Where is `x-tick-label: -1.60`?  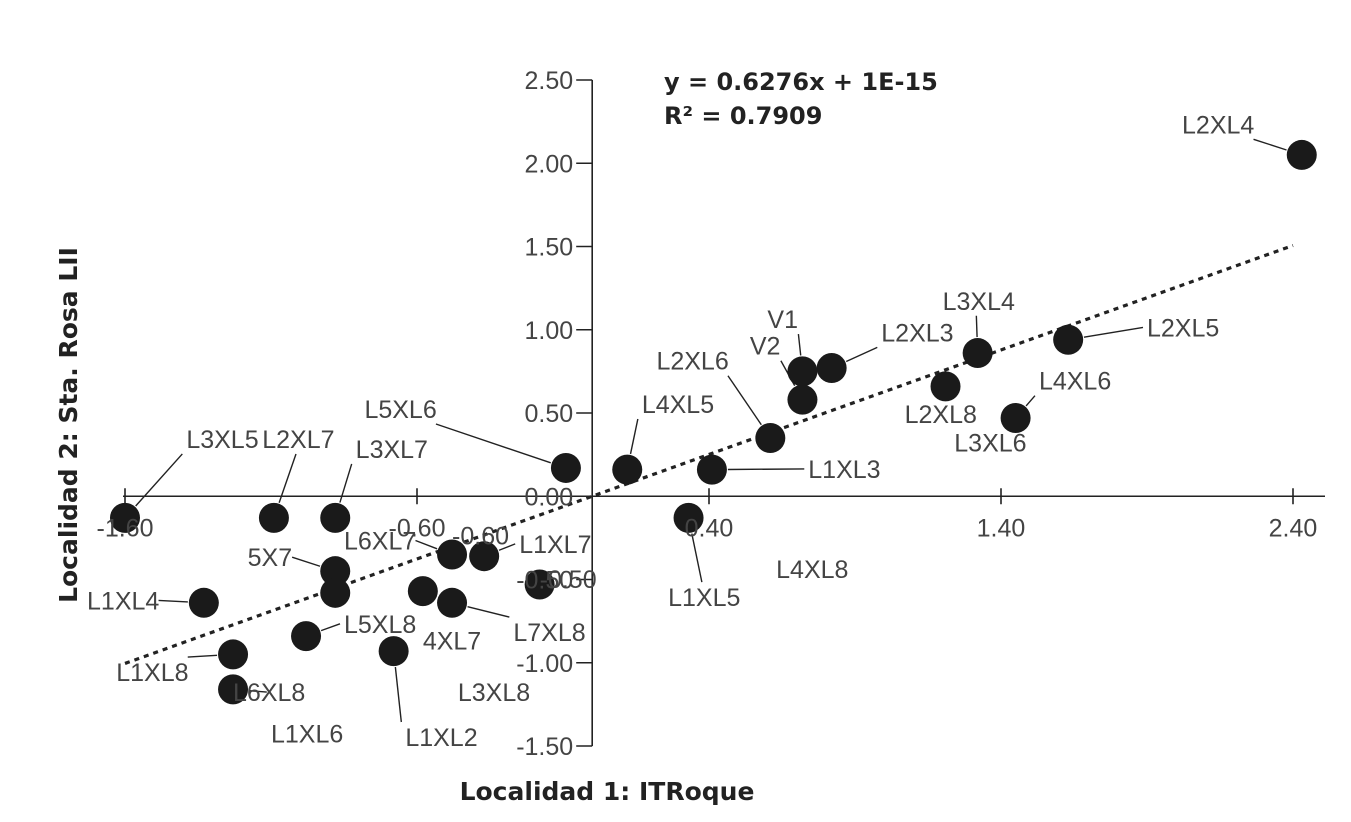 x-tick-label: -1.60 is located at coordinates (125, 528).